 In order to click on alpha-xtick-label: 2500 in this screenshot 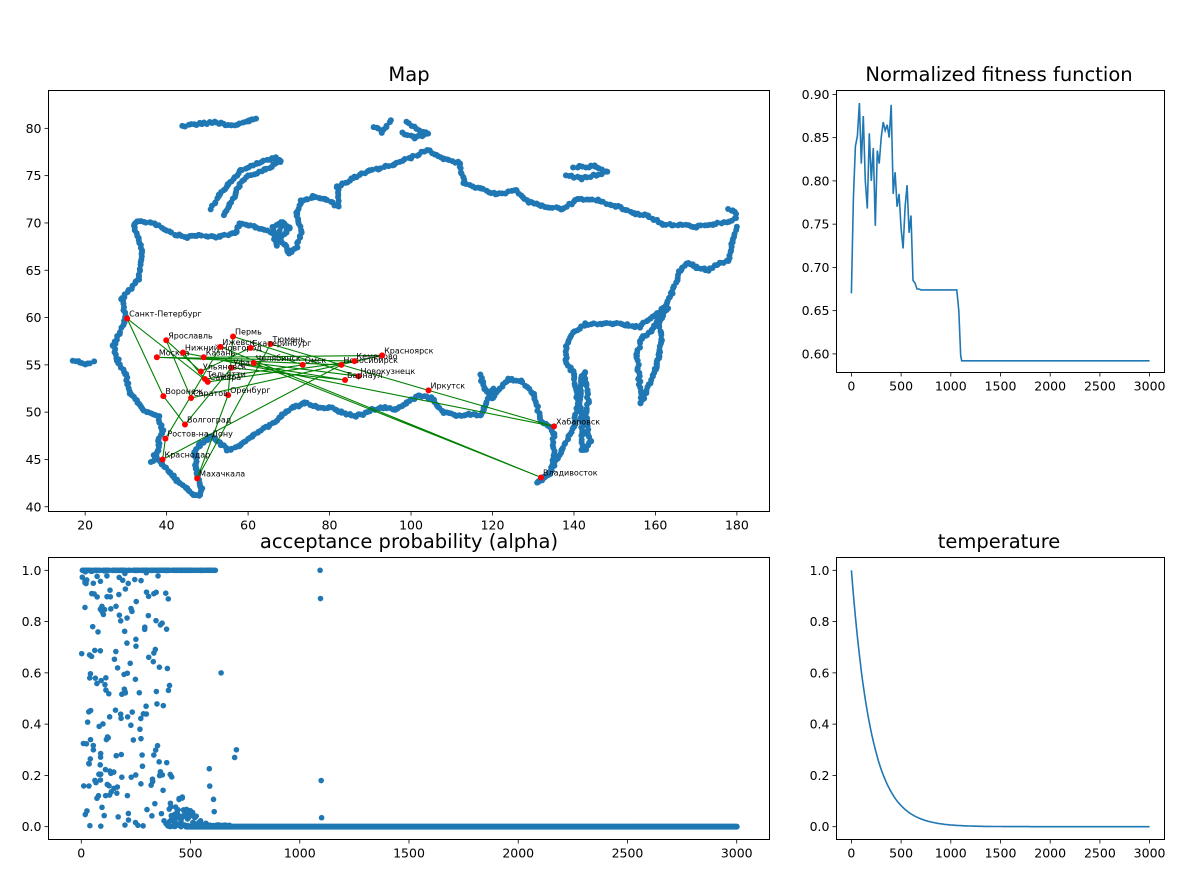, I will do `click(628, 853)`.